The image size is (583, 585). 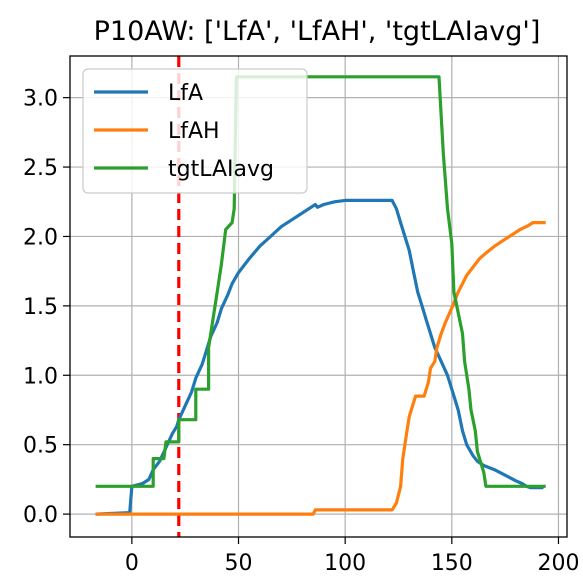 I want to click on y-tick-label: 0.0, so click(x=40, y=515).